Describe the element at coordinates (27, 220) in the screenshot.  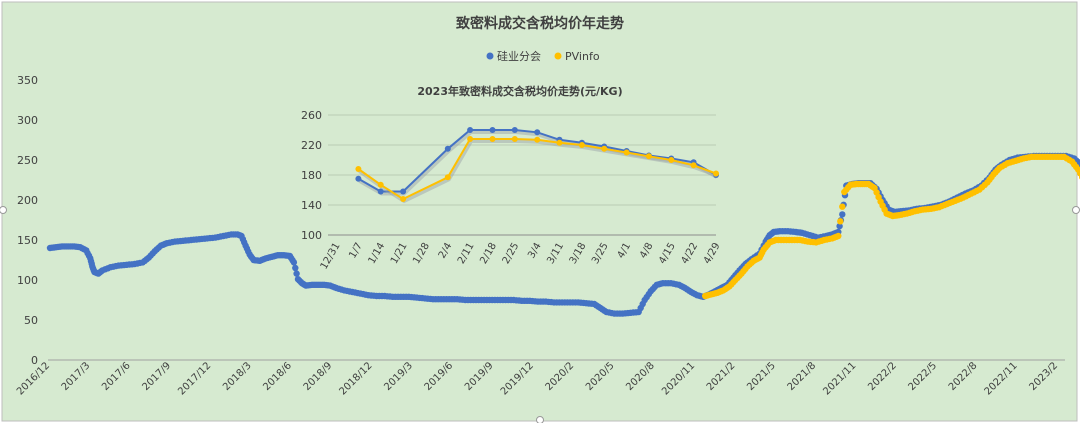
I see `main-y-axis: 0 50 100 150 200 250 300 350` at that location.